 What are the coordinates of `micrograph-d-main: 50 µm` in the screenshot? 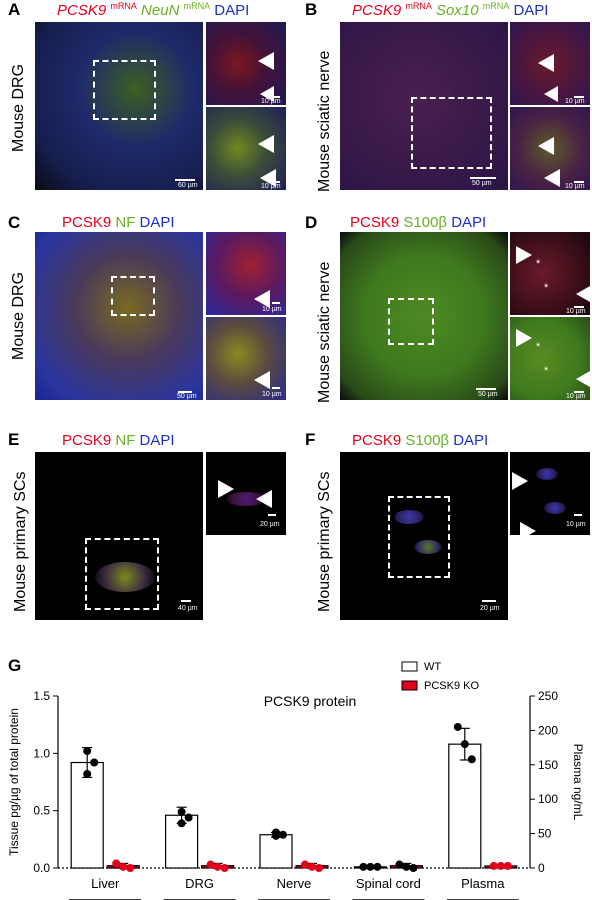 It's located at (424, 316).